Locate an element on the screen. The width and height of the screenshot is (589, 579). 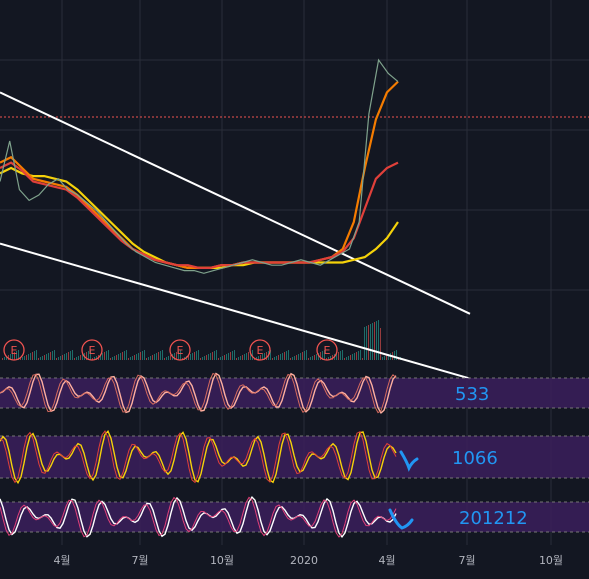
x-axis-tick-label: 7월 is located at coordinates (466, 560).